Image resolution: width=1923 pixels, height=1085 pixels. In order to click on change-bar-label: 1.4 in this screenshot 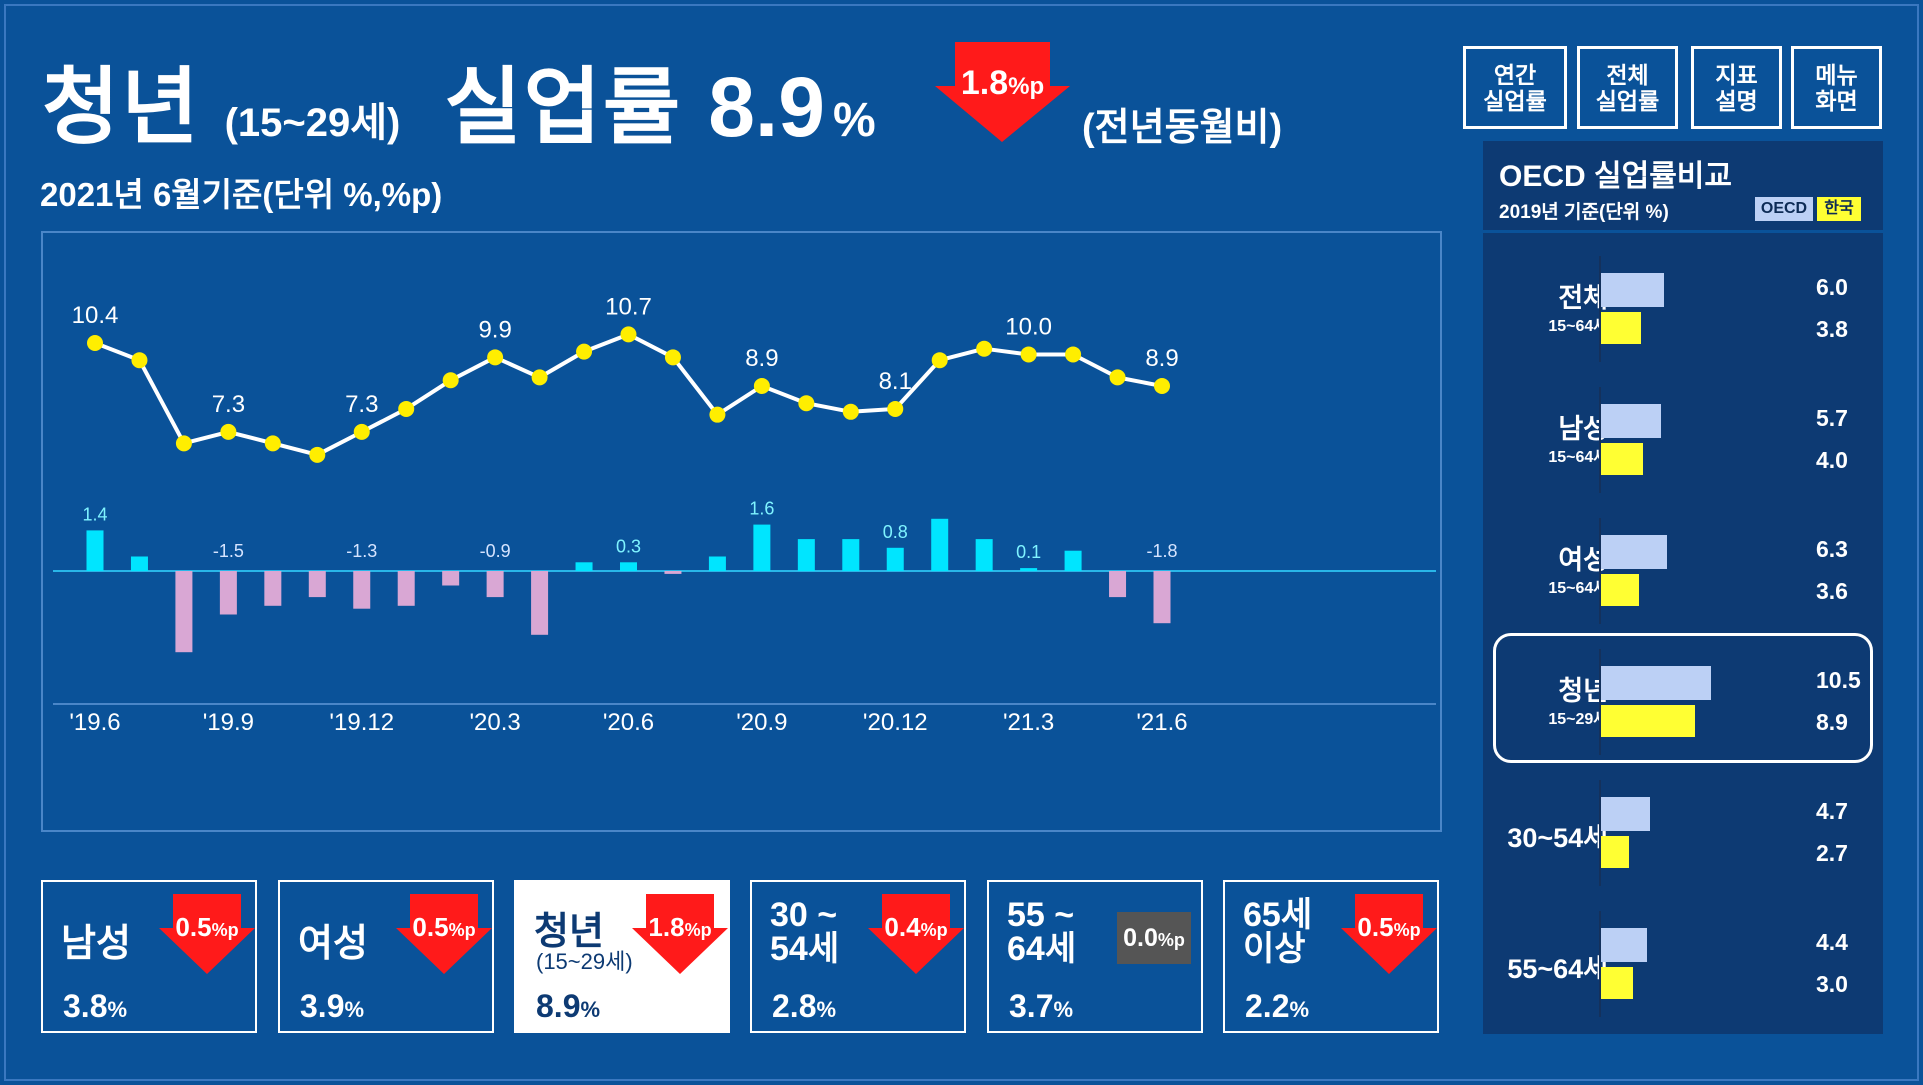, I will do `click(94, 514)`.